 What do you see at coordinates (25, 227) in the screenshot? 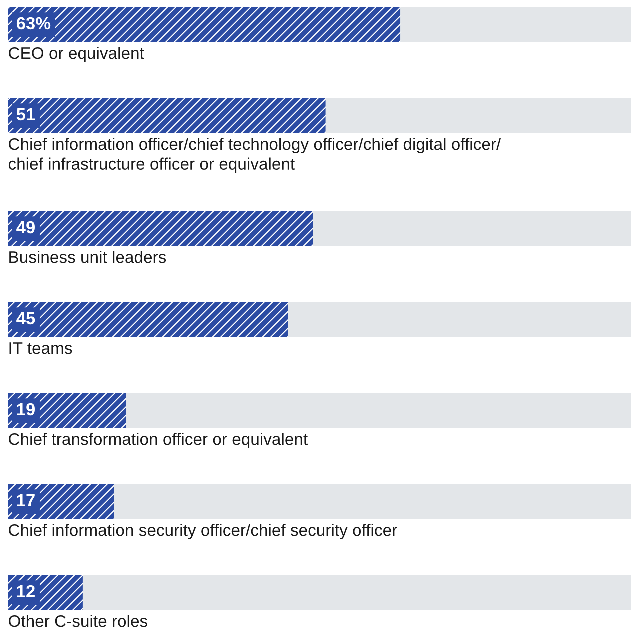
I see `data-label: 49` at bounding box center [25, 227].